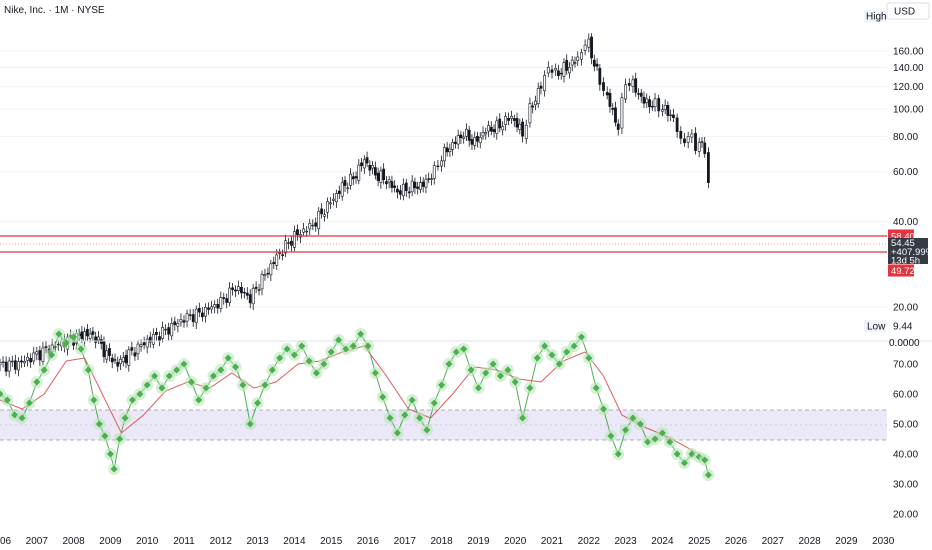 Image resolution: width=932 pixels, height=550 pixels. Describe the element at coordinates (405, 541) in the screenshot. I see `time-tick-label: 2017` at that location.